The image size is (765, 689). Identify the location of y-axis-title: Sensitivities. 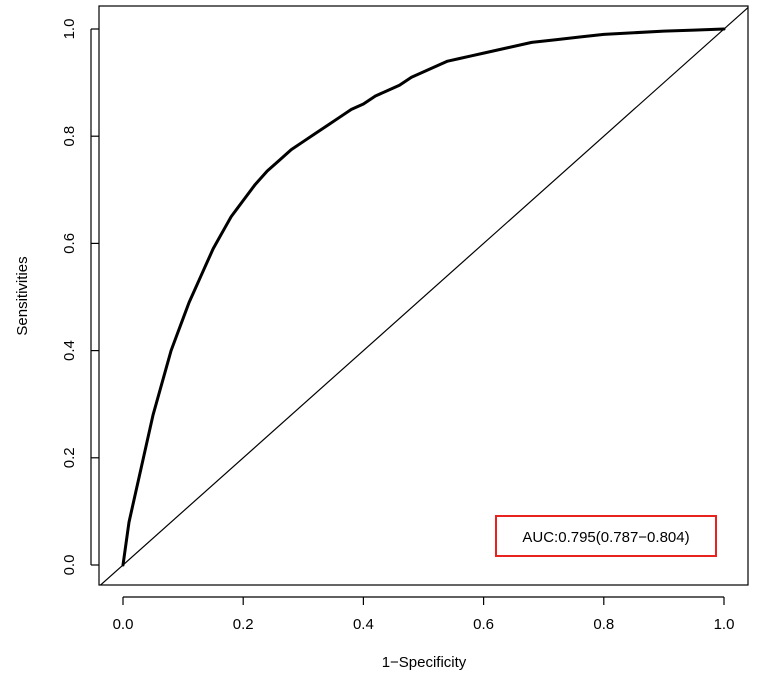
(22, 295).